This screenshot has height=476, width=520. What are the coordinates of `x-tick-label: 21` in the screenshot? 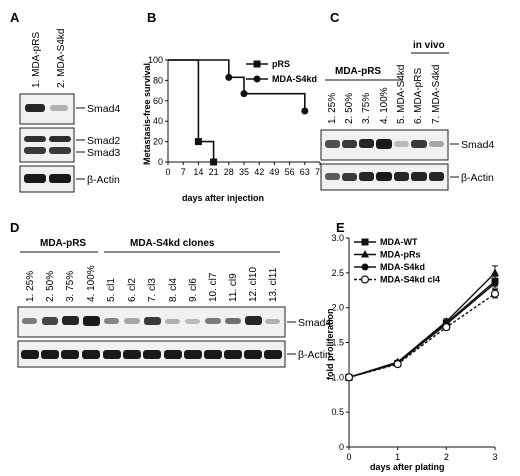 It's located at (214, 172).